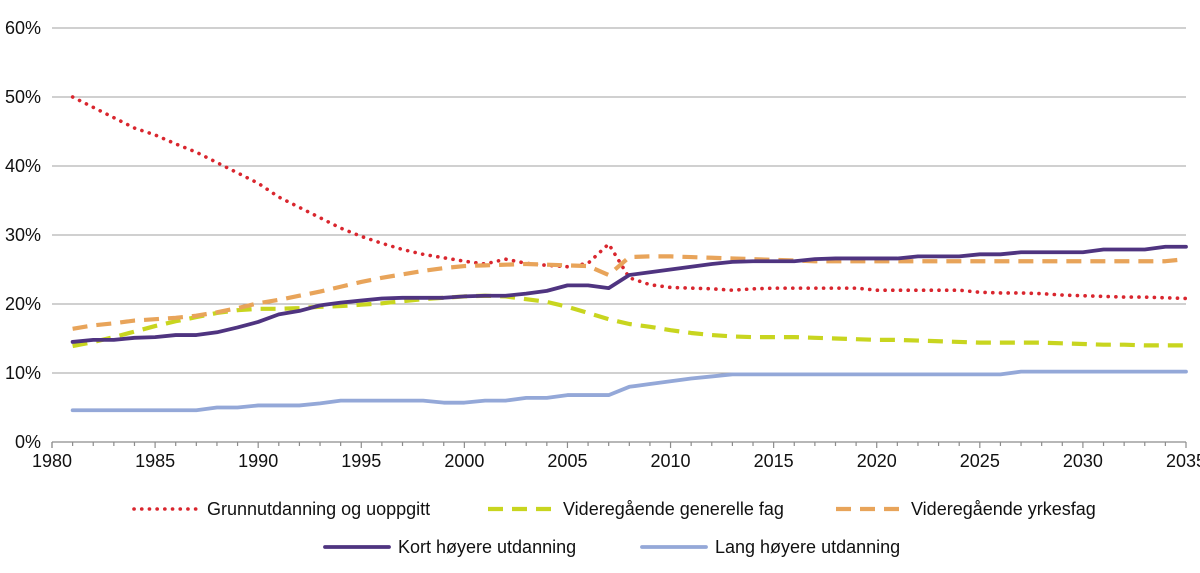 The image size is (1200, 573). I want to click on x-tick-label: 2030, so click(1083, 461).